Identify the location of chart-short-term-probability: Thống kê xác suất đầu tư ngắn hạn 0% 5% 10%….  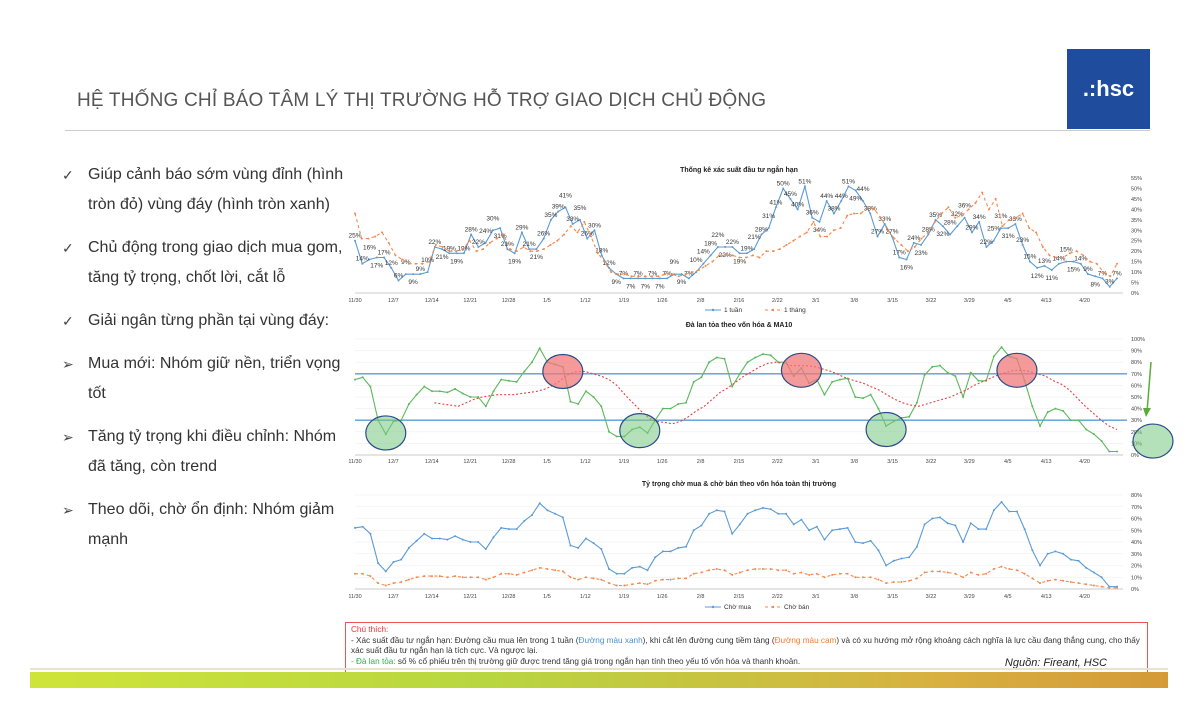
(745, 239).